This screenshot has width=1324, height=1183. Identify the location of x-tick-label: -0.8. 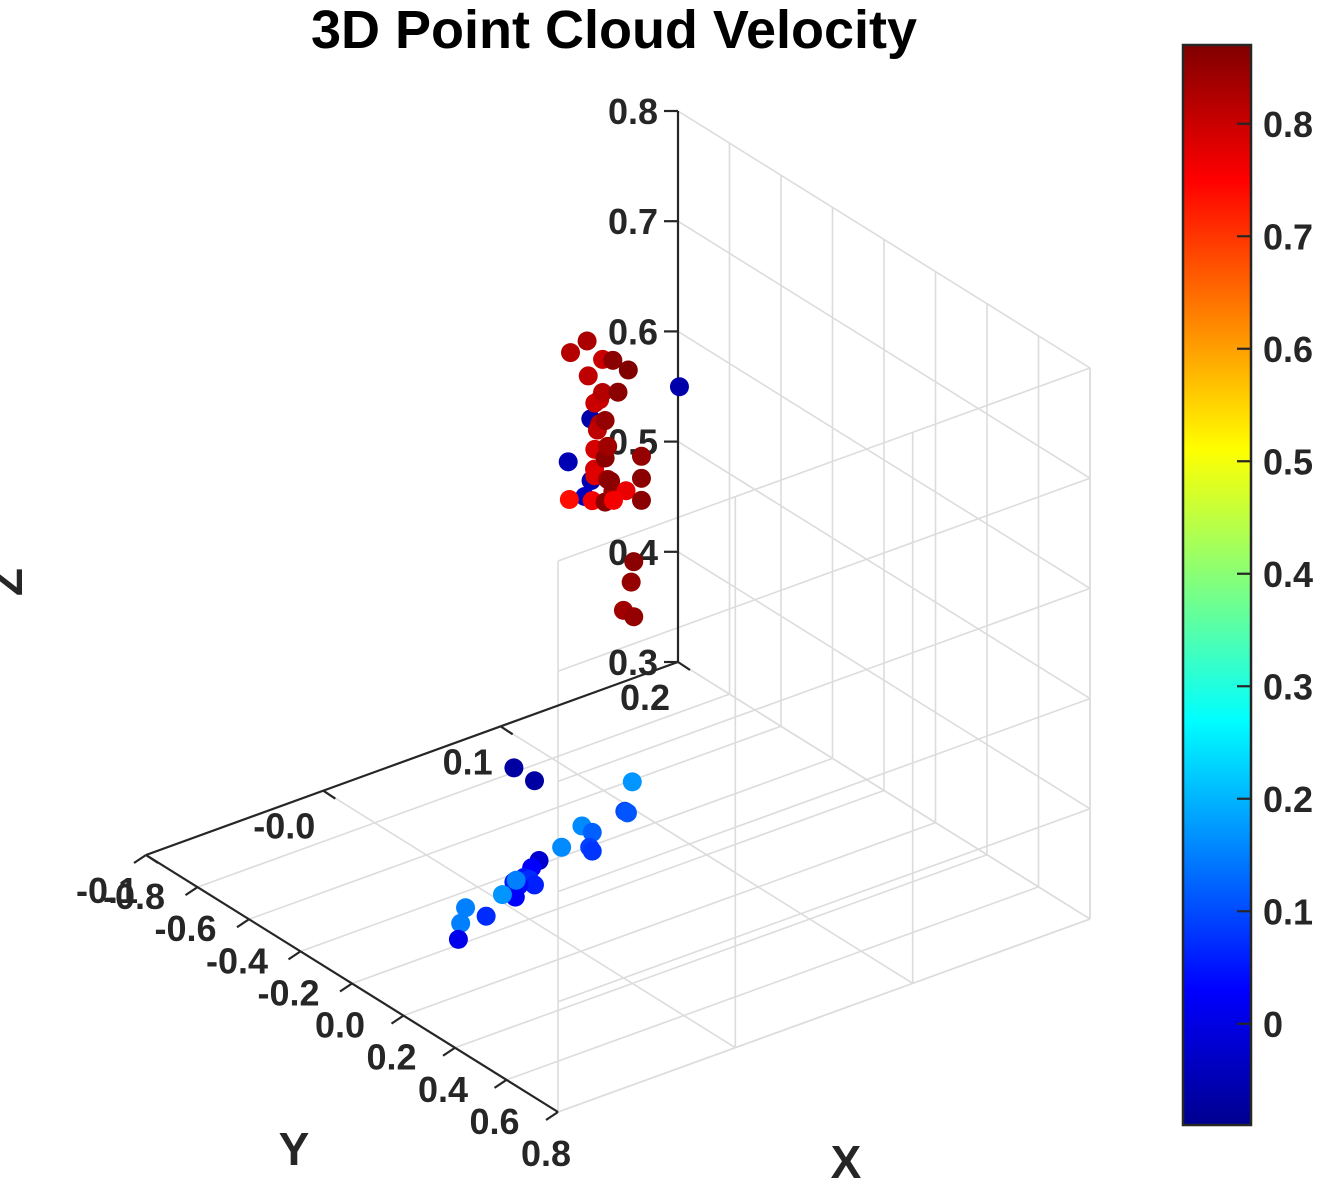
(134, 896).